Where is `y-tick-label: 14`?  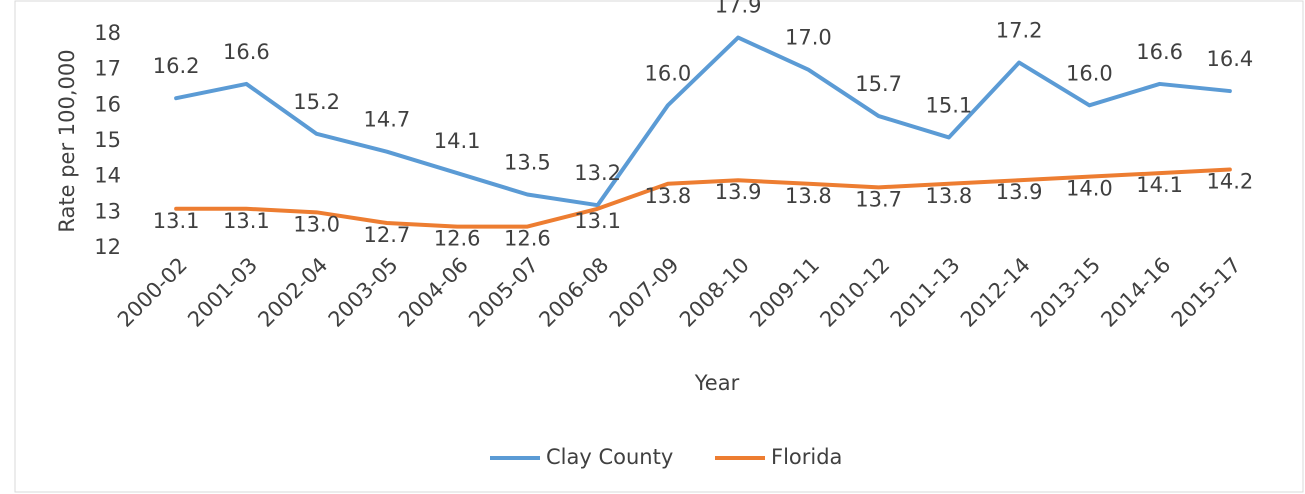 y-tick-label: 14 is located at coordinates (107, 176).